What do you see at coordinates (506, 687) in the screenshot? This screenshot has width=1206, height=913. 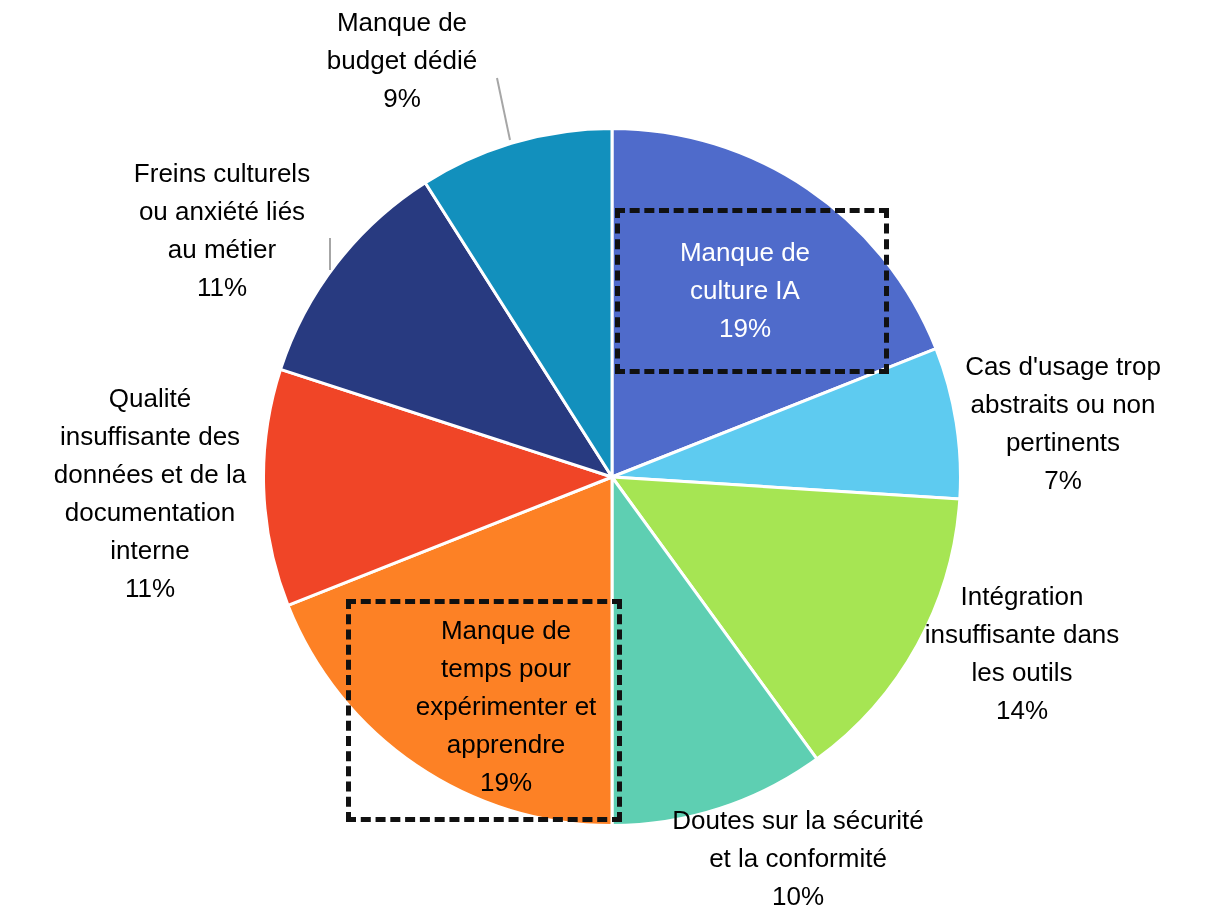 I see `slice-label: Manque de temps pour expérimenter et apprendre` at bounding box center [506, 687].